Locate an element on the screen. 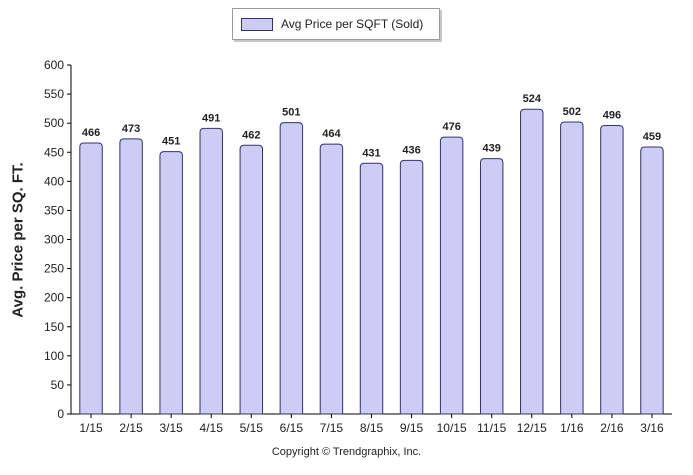  x-tick-label: 6/15 is located at coordinates (292, 428).